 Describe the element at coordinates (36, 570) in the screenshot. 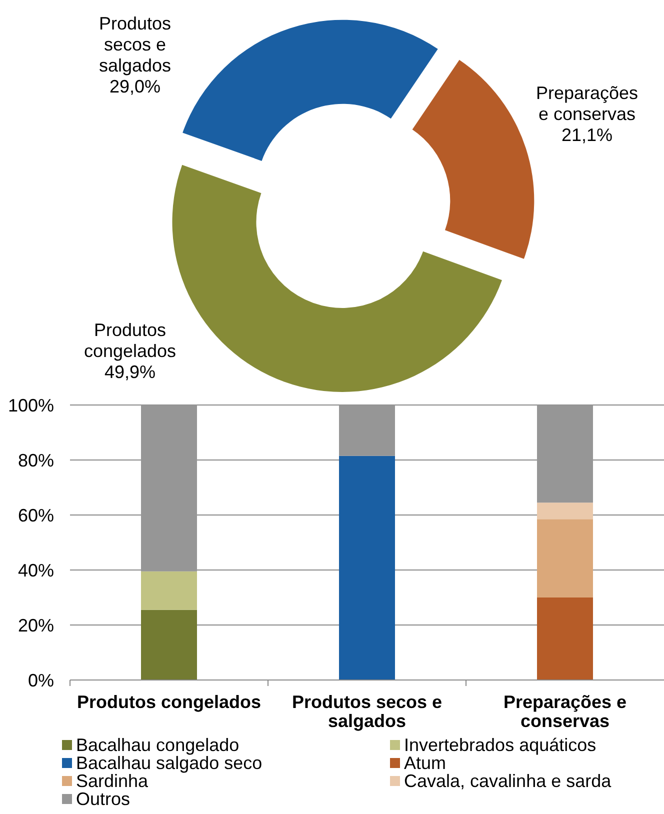

I see `y-tick-label: 40%` at that location.